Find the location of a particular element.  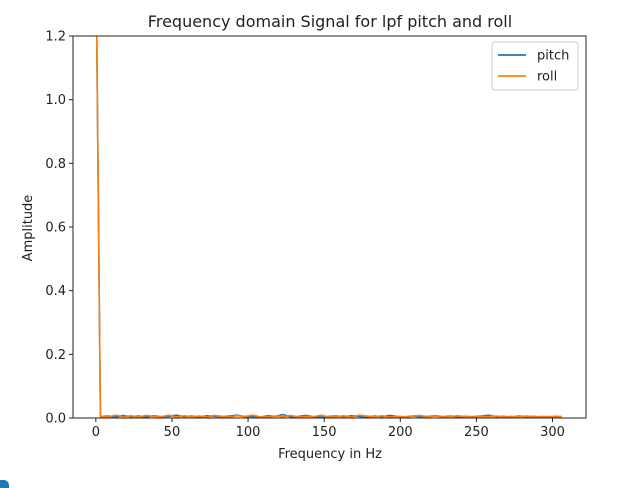

corner-marker is located at coordinates (4, 484).